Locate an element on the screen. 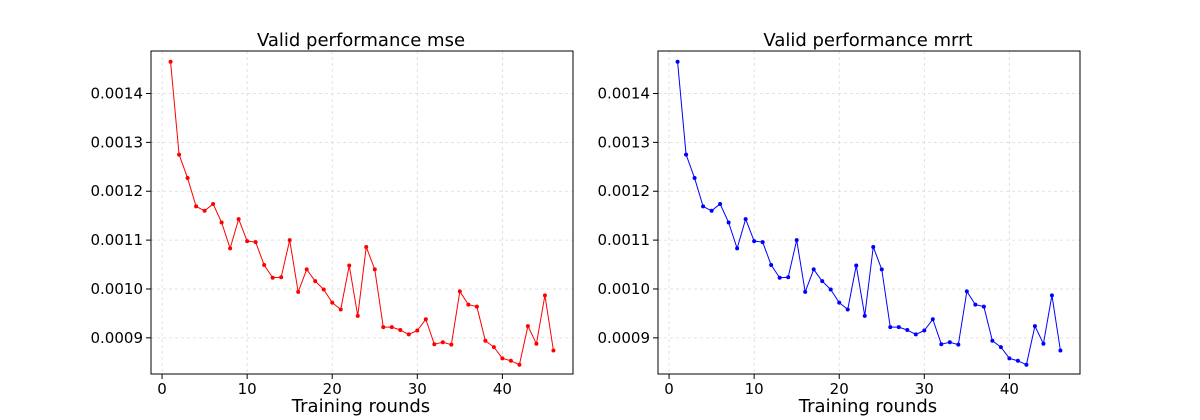 The height and width of the screenshot is (420, 1200). chart-title: Valid performance mrrt is located at coordinates (867, 40).